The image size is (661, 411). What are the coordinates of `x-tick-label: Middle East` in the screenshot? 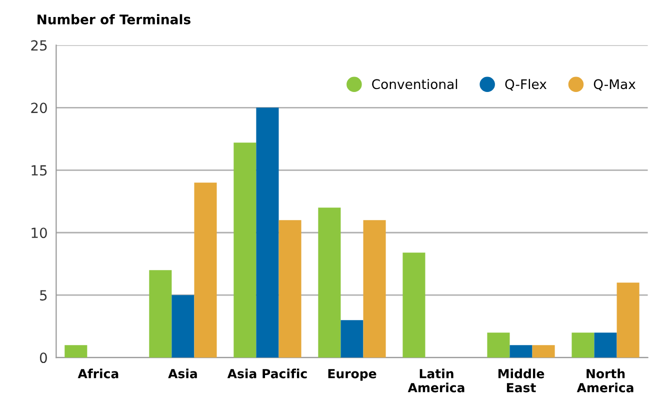 It's located at (521, 380).